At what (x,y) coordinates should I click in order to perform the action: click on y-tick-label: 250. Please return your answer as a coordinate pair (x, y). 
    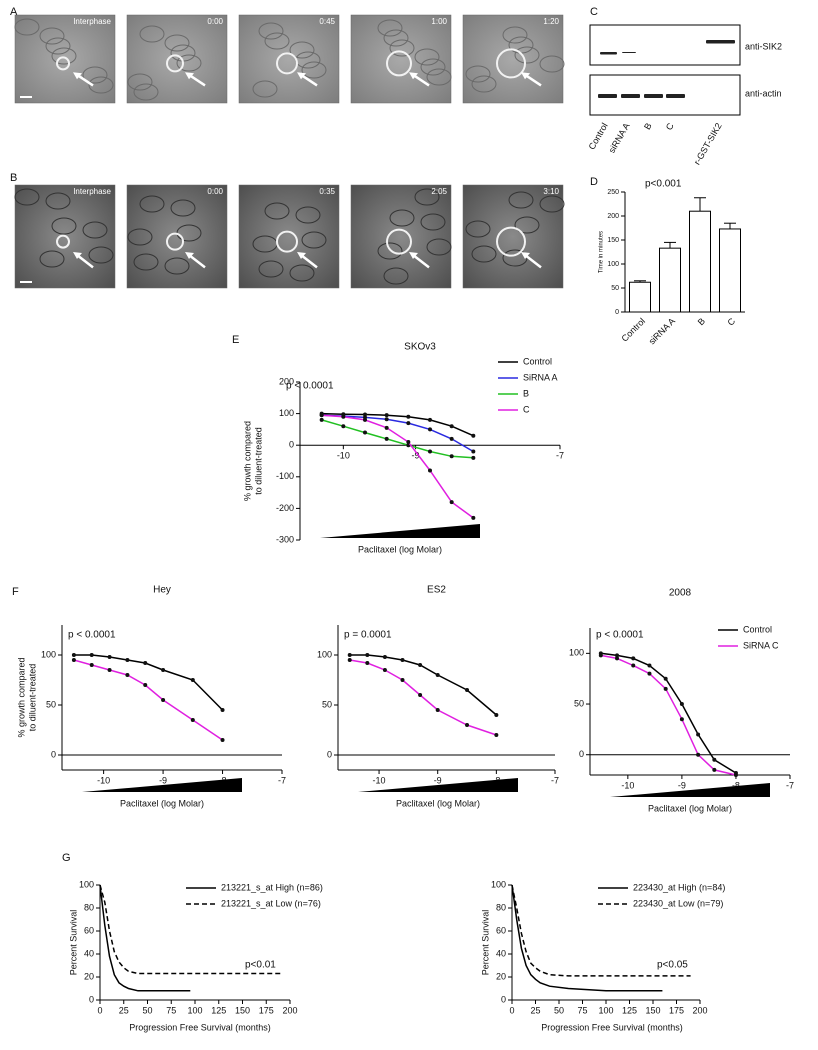
    Looking at the image, I should click on (613, 192).